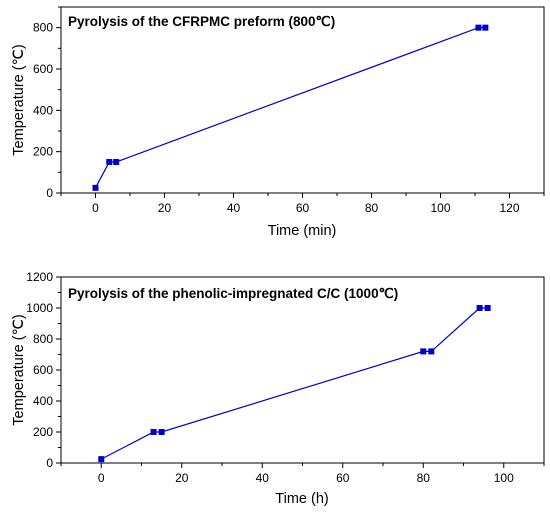 This screenshot has width=550, height=513. Describe the element at coordinates (39, 308) in the screenshot. I see `y-tick-label: 1000` at that location.